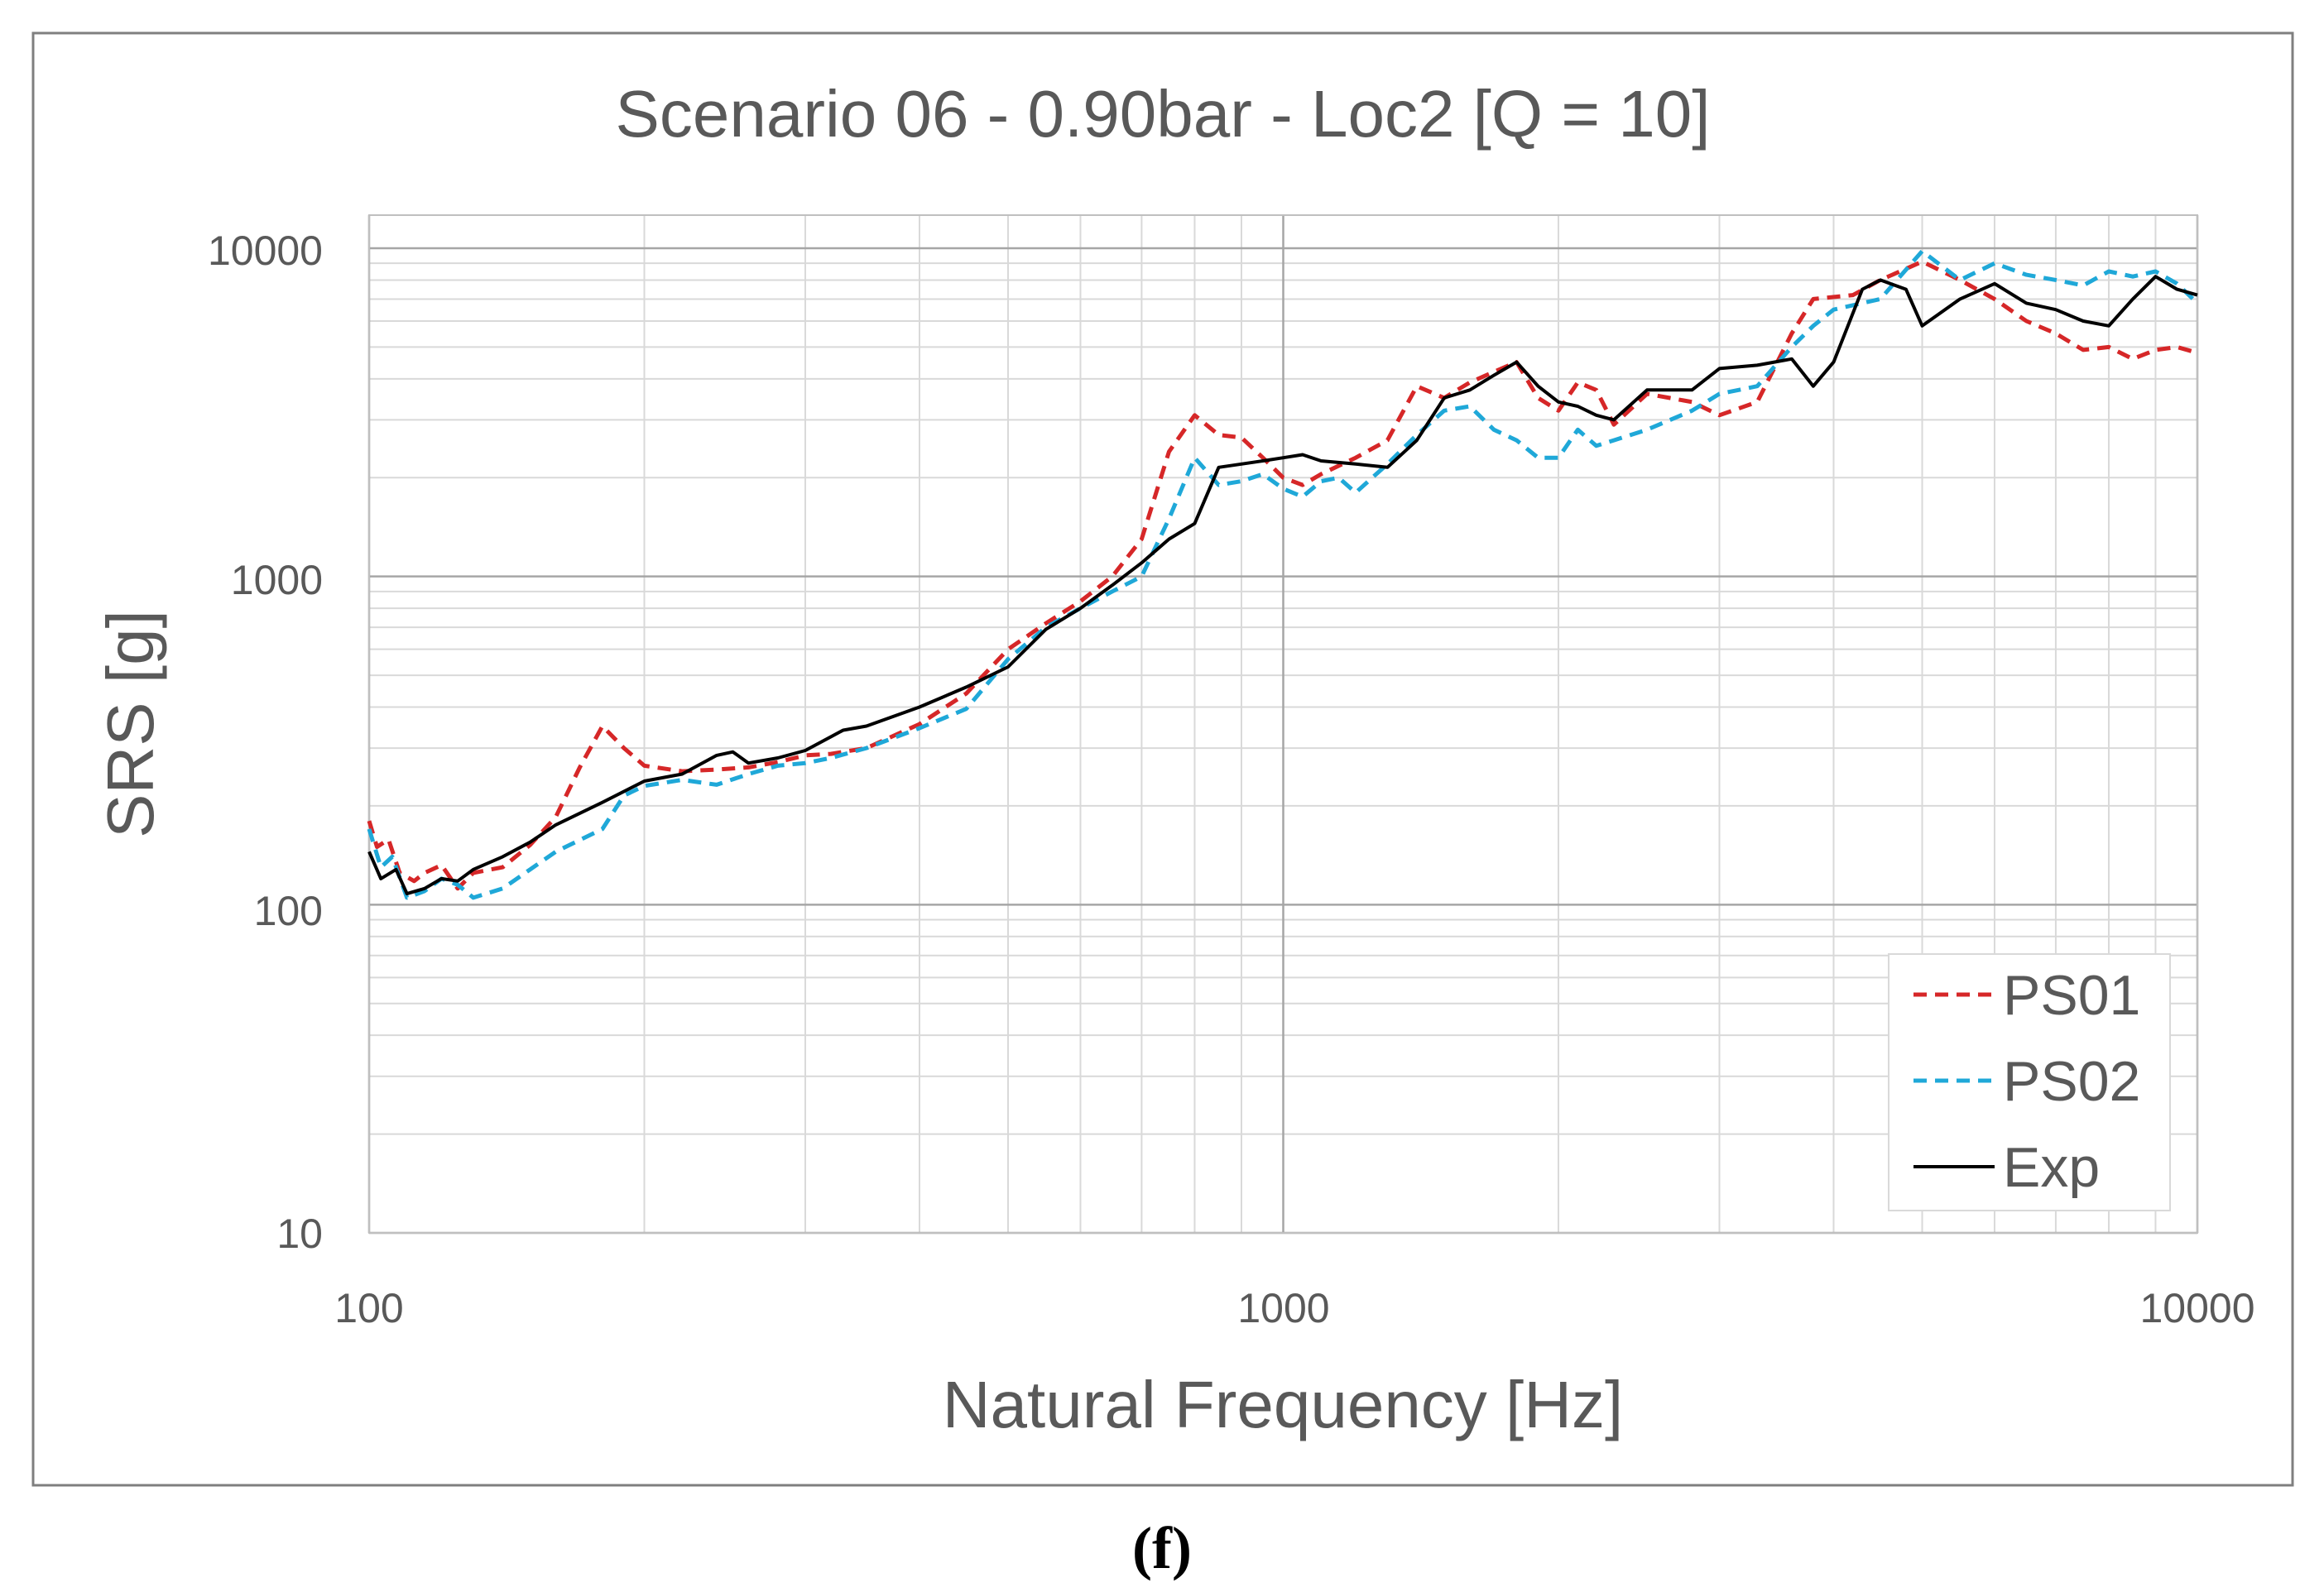  What do you see at coordinates (1284, 1405) in the screenshot?
I see `x-axis-label: Natural Frequency [Hz]` at bounding box center [1284, 1405].